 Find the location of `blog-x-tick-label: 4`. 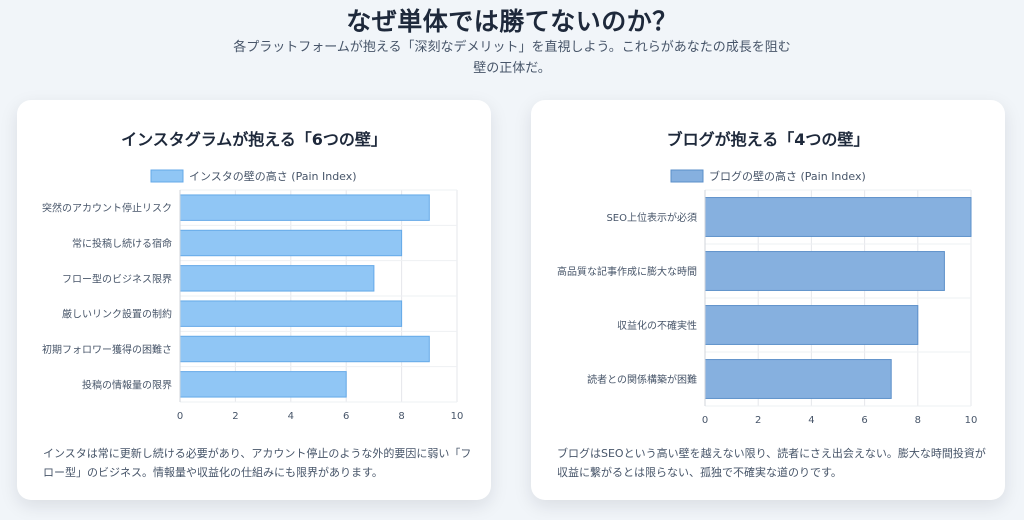

blog-x-tick-label: 4 is located at coordinates (811, 420).